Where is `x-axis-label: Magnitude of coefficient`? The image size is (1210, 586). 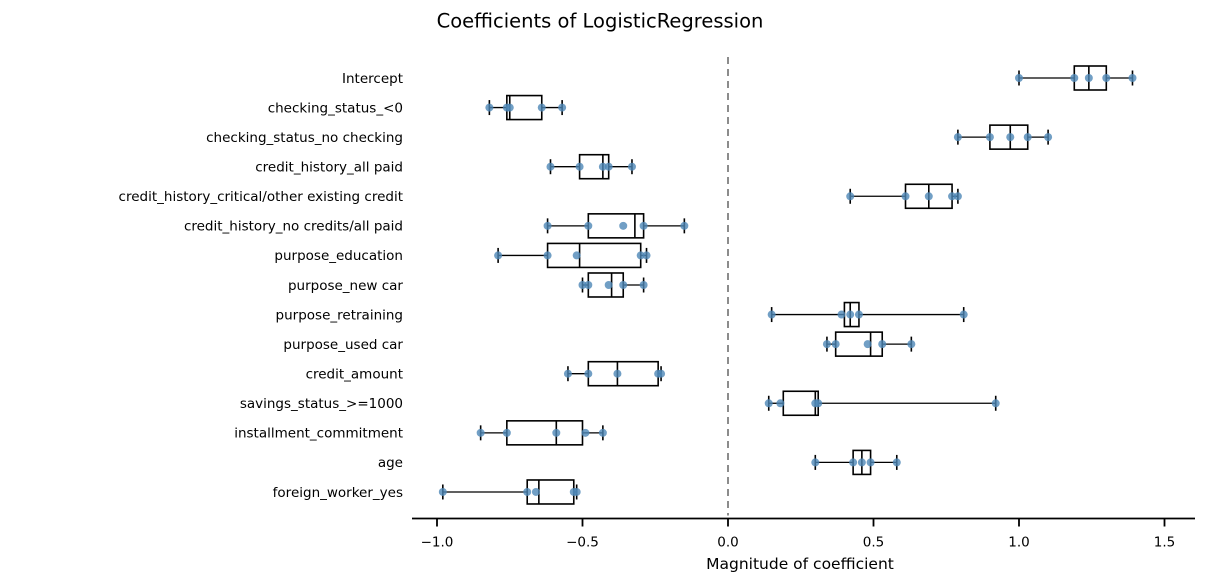 x-axis-label: Magnitude of coefficient is located at coordinates (800, 564).